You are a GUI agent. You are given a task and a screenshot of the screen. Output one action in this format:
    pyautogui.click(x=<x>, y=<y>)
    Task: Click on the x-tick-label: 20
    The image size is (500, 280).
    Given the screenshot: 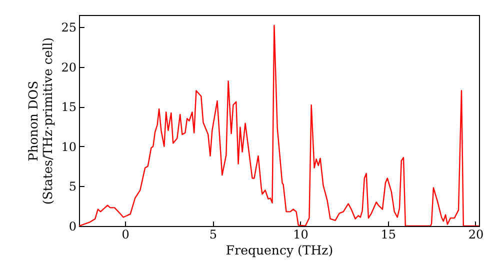 What is the action you would take?
    pyautogui.click(x=476, y=235)
    